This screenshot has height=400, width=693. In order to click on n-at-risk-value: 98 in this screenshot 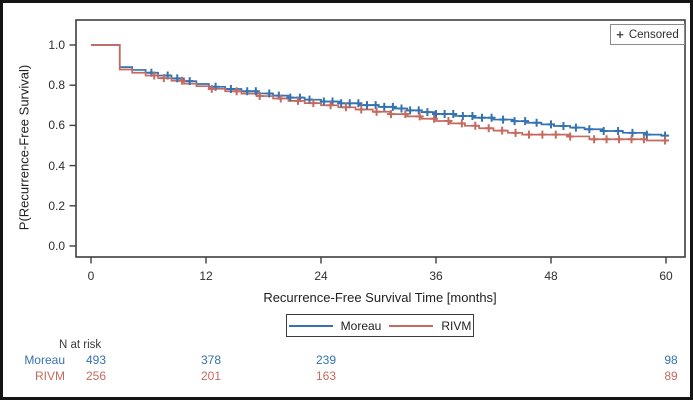, I will do `click(671, 360)`.